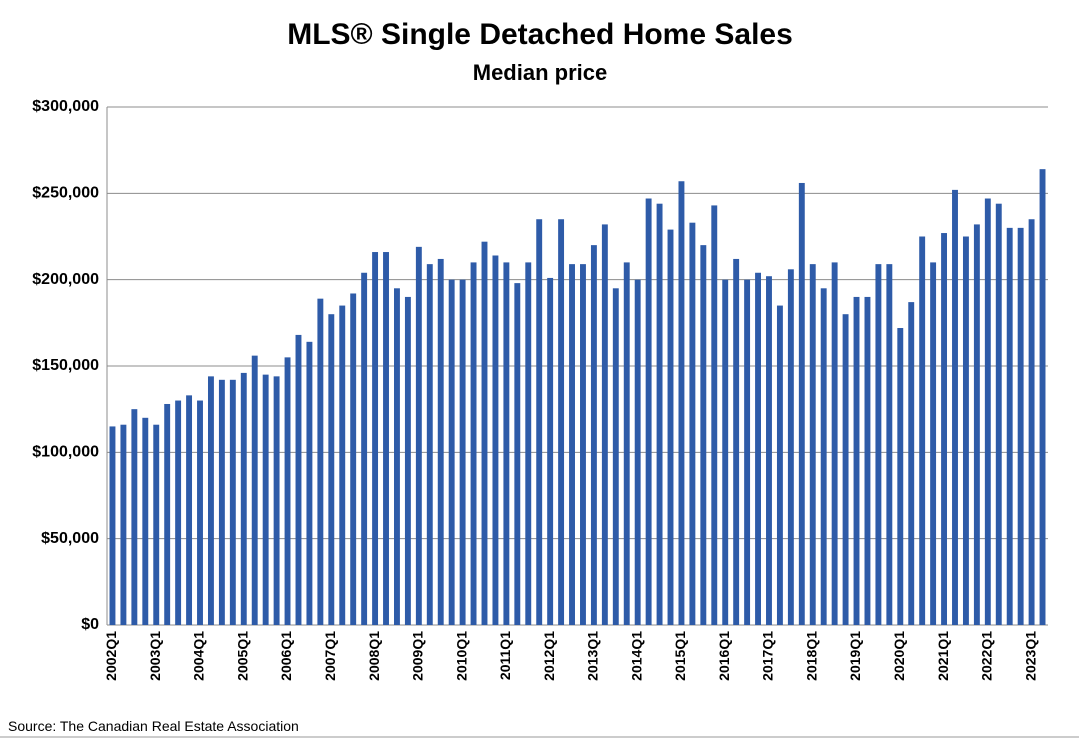 This screenshot has width=1079, height=744. What do you see at coordinates (593, 656) in the screenshot?
I see `x-tick-label: 2013Q1` at bounding box center [593, 656].